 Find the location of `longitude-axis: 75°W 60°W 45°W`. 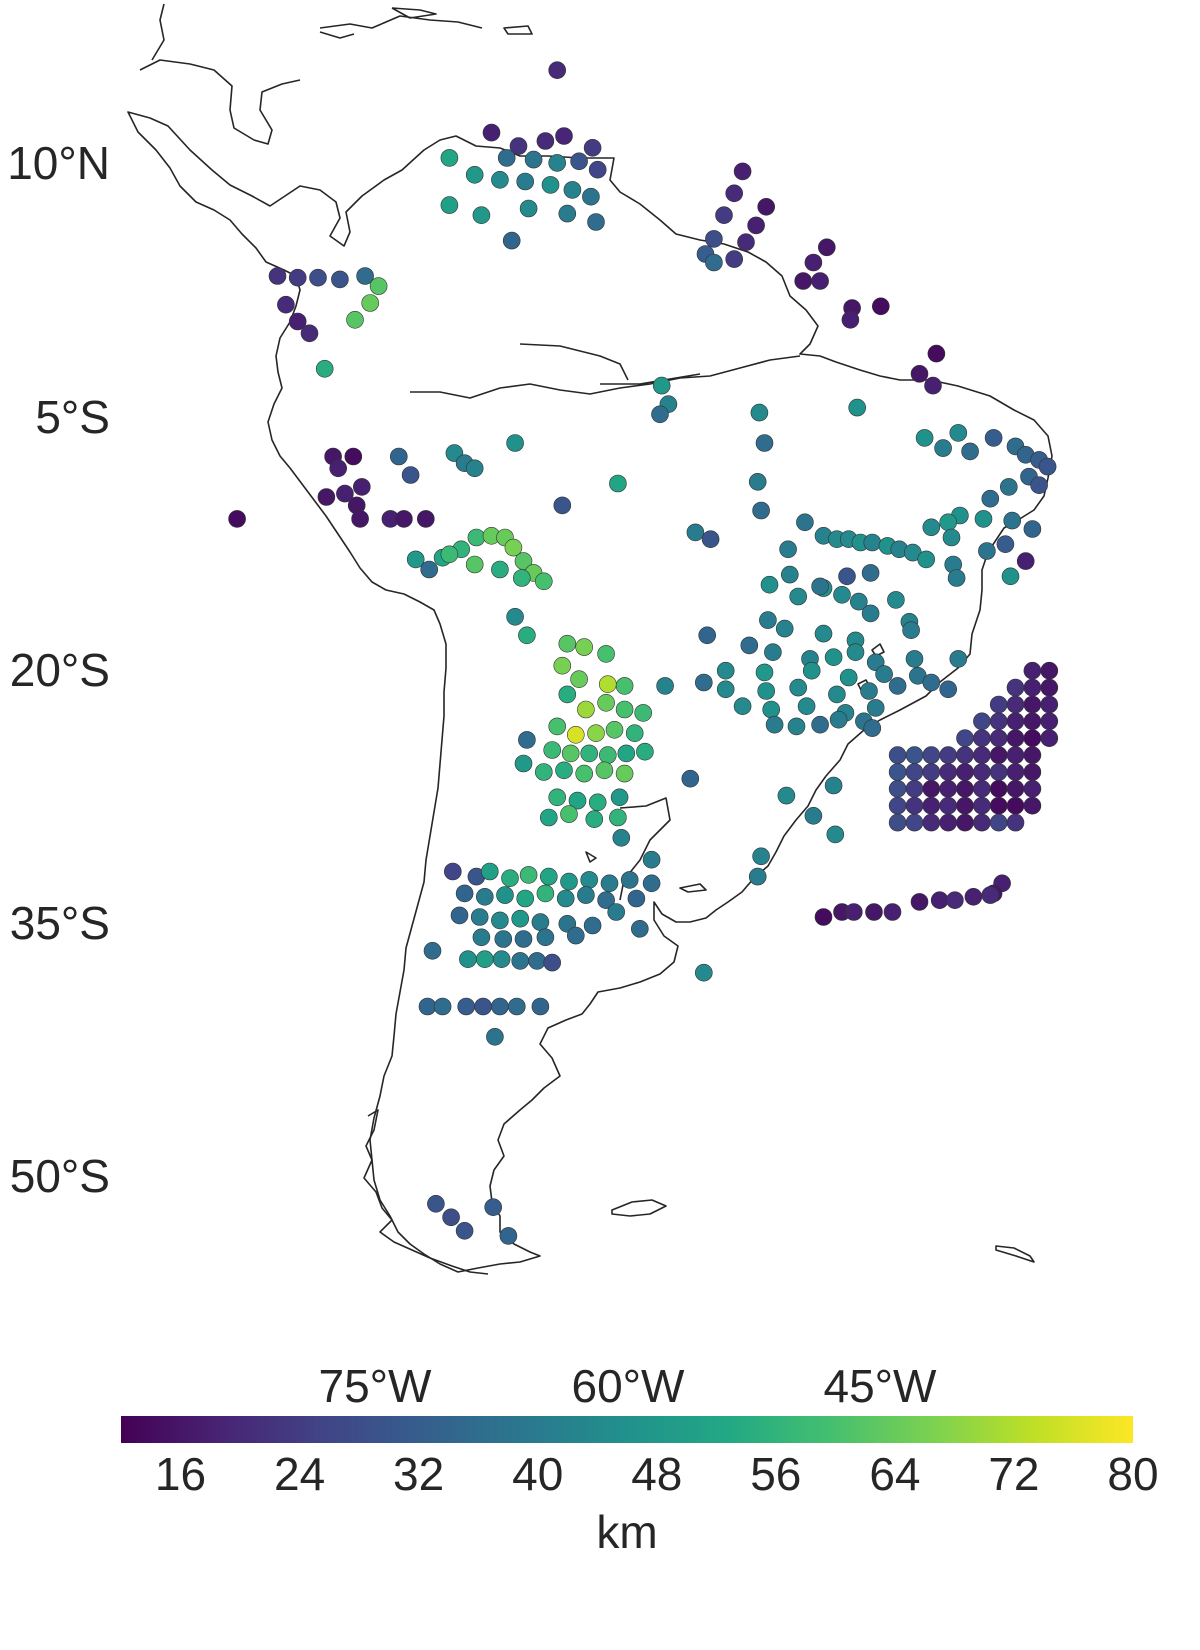

longitude-axis: 75°W 60°W 45°W is located at coordinates (628, 1386).